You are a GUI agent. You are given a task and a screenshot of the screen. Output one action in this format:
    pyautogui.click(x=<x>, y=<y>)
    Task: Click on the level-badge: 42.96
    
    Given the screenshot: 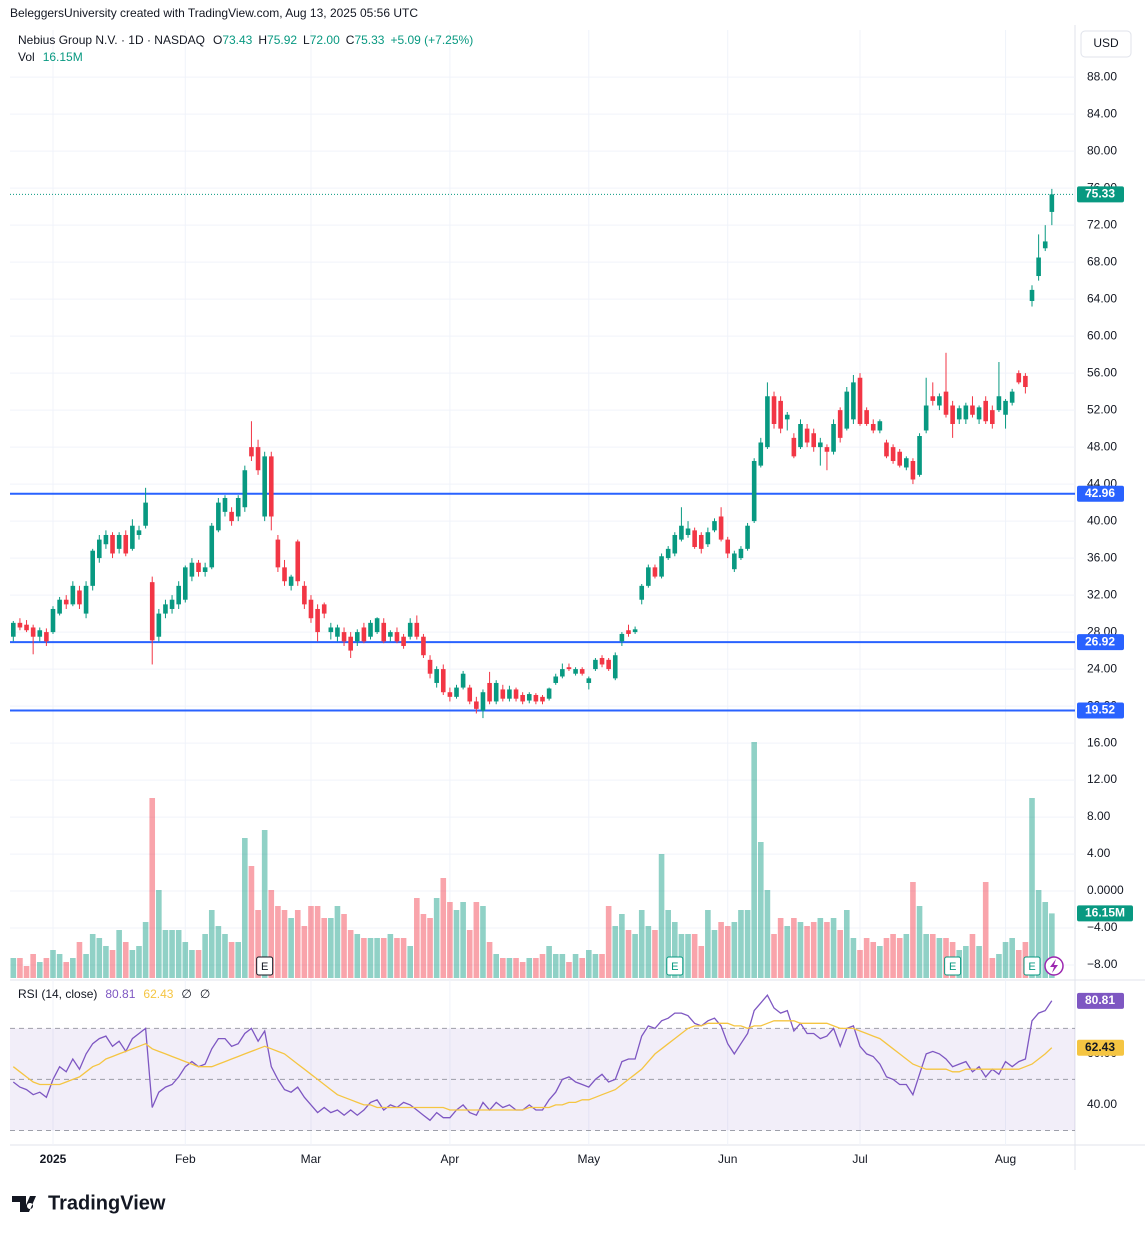 What is the action you would take?
    pyautogui.click(x=1100, y=493)
    